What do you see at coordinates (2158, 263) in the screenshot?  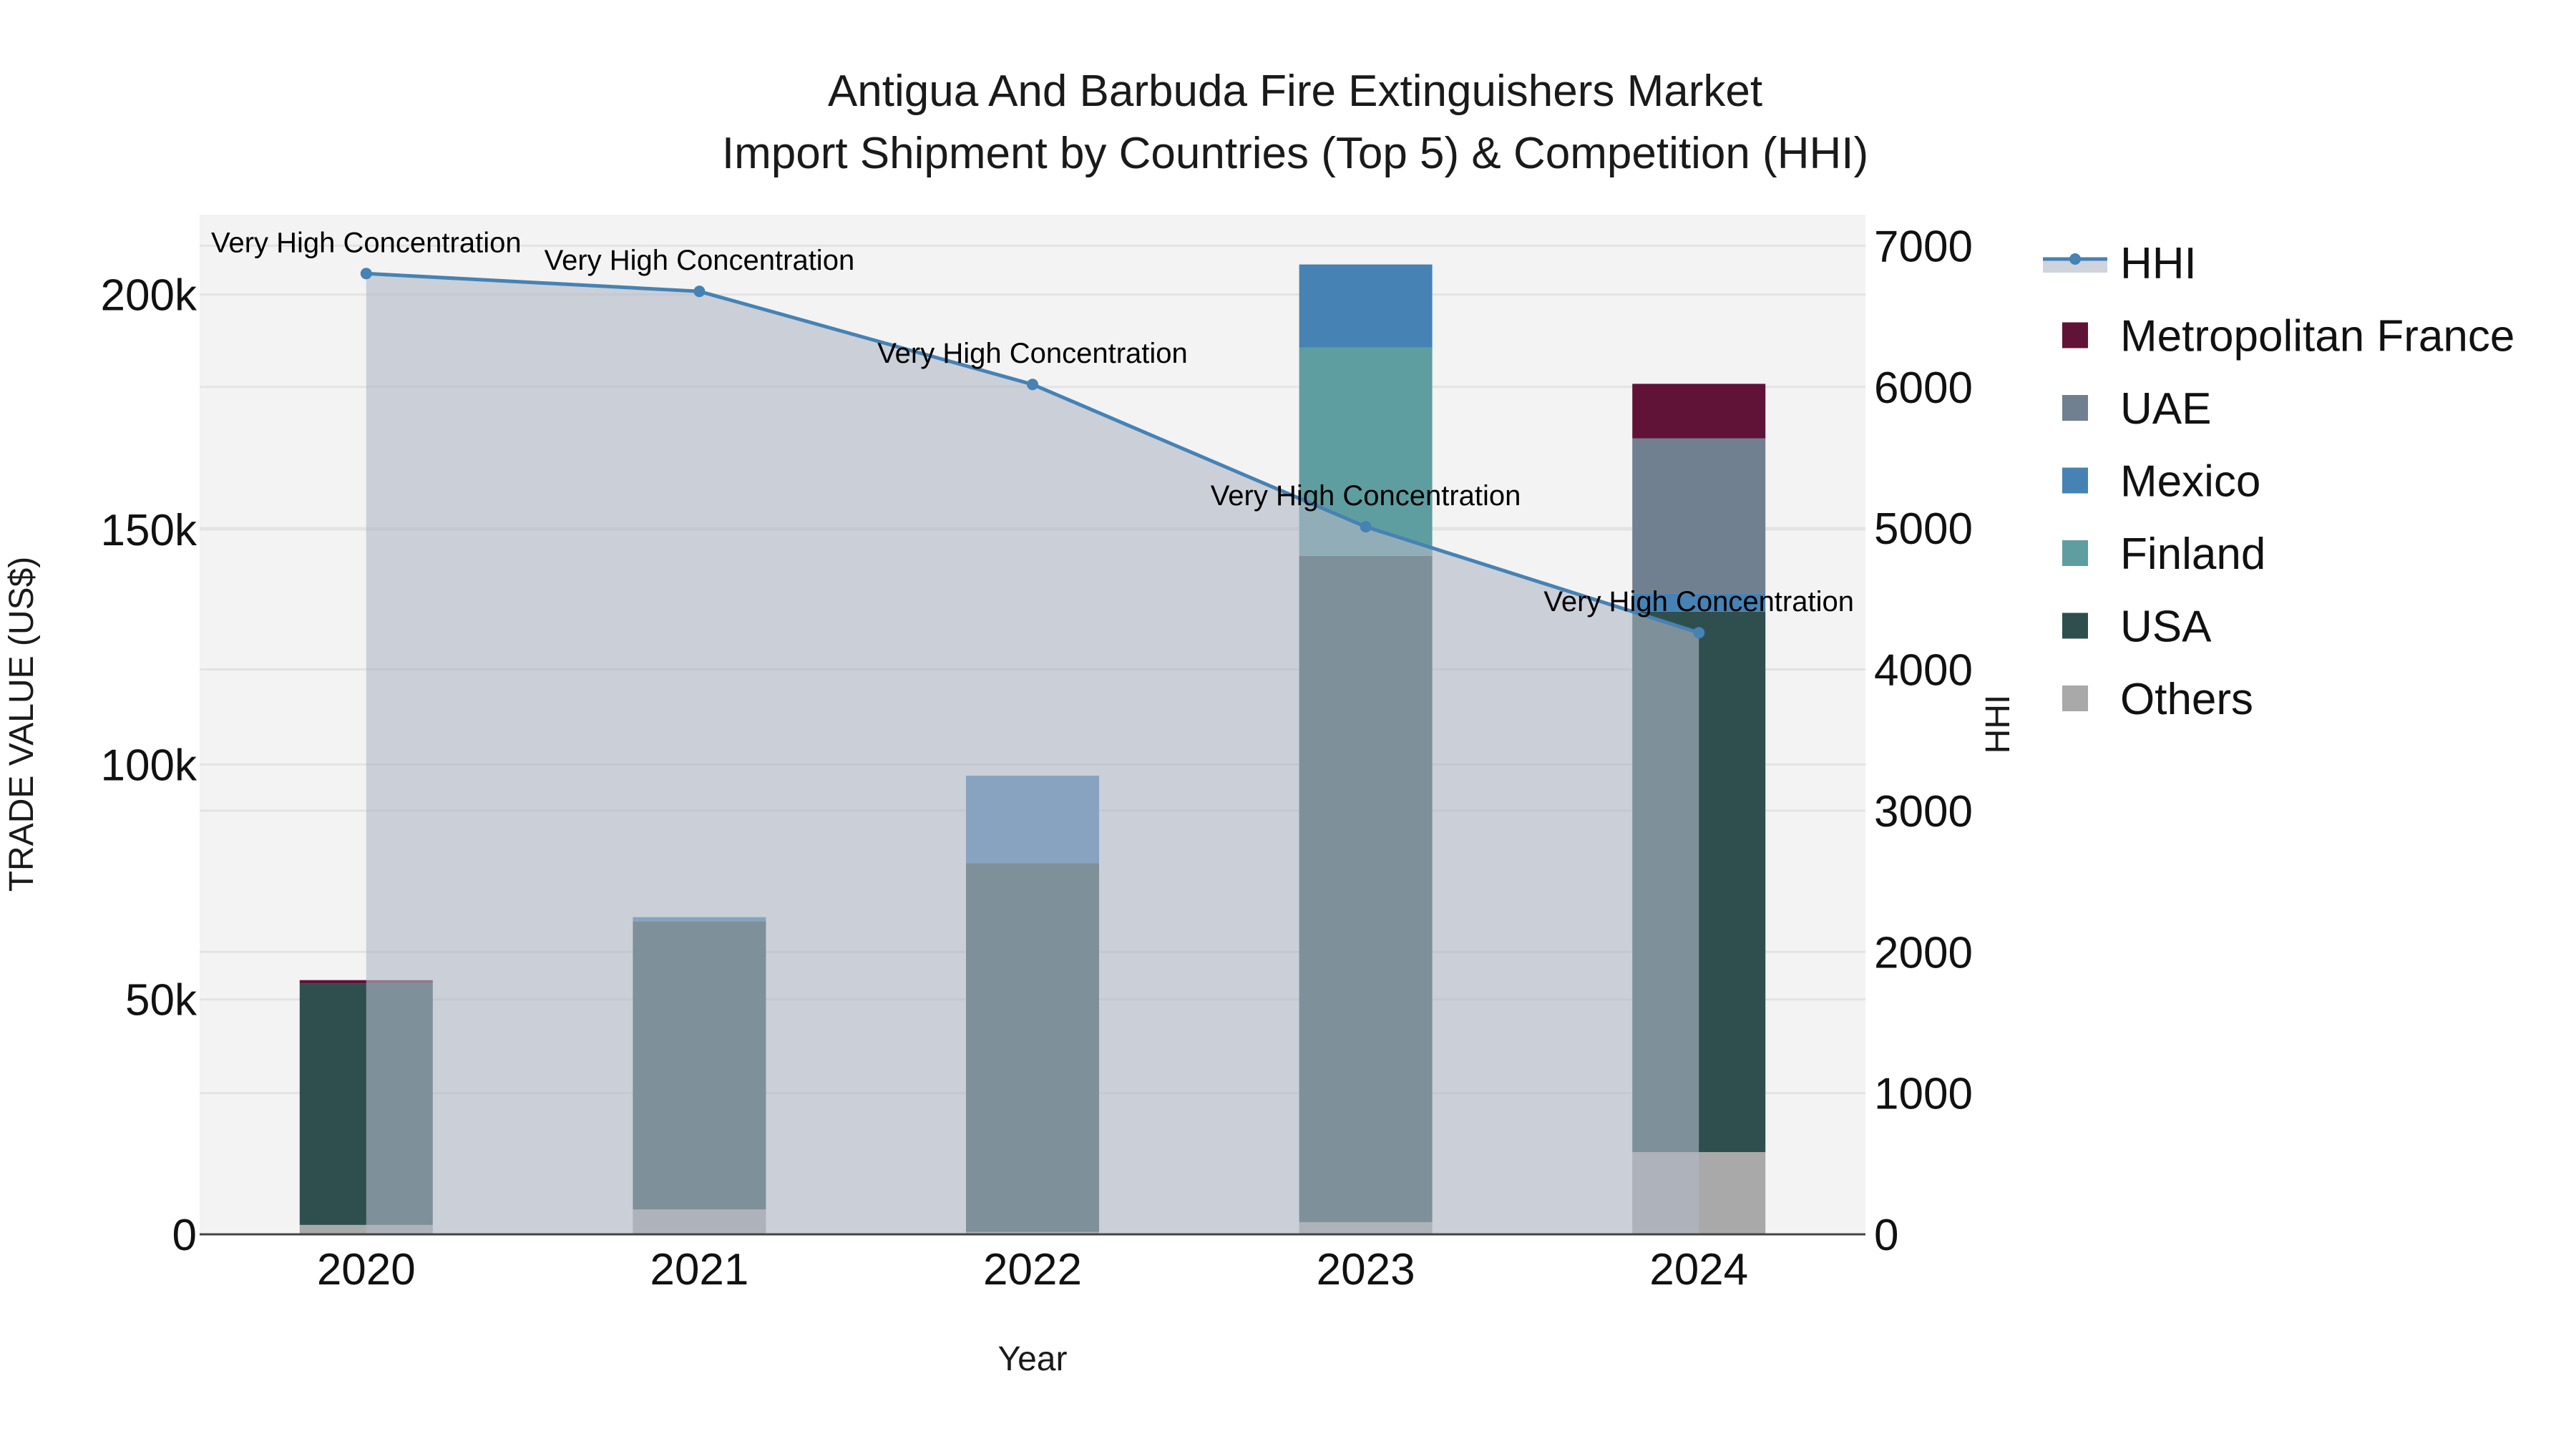 I see `legend-label: HHI` at bounding box center [2158, 263].